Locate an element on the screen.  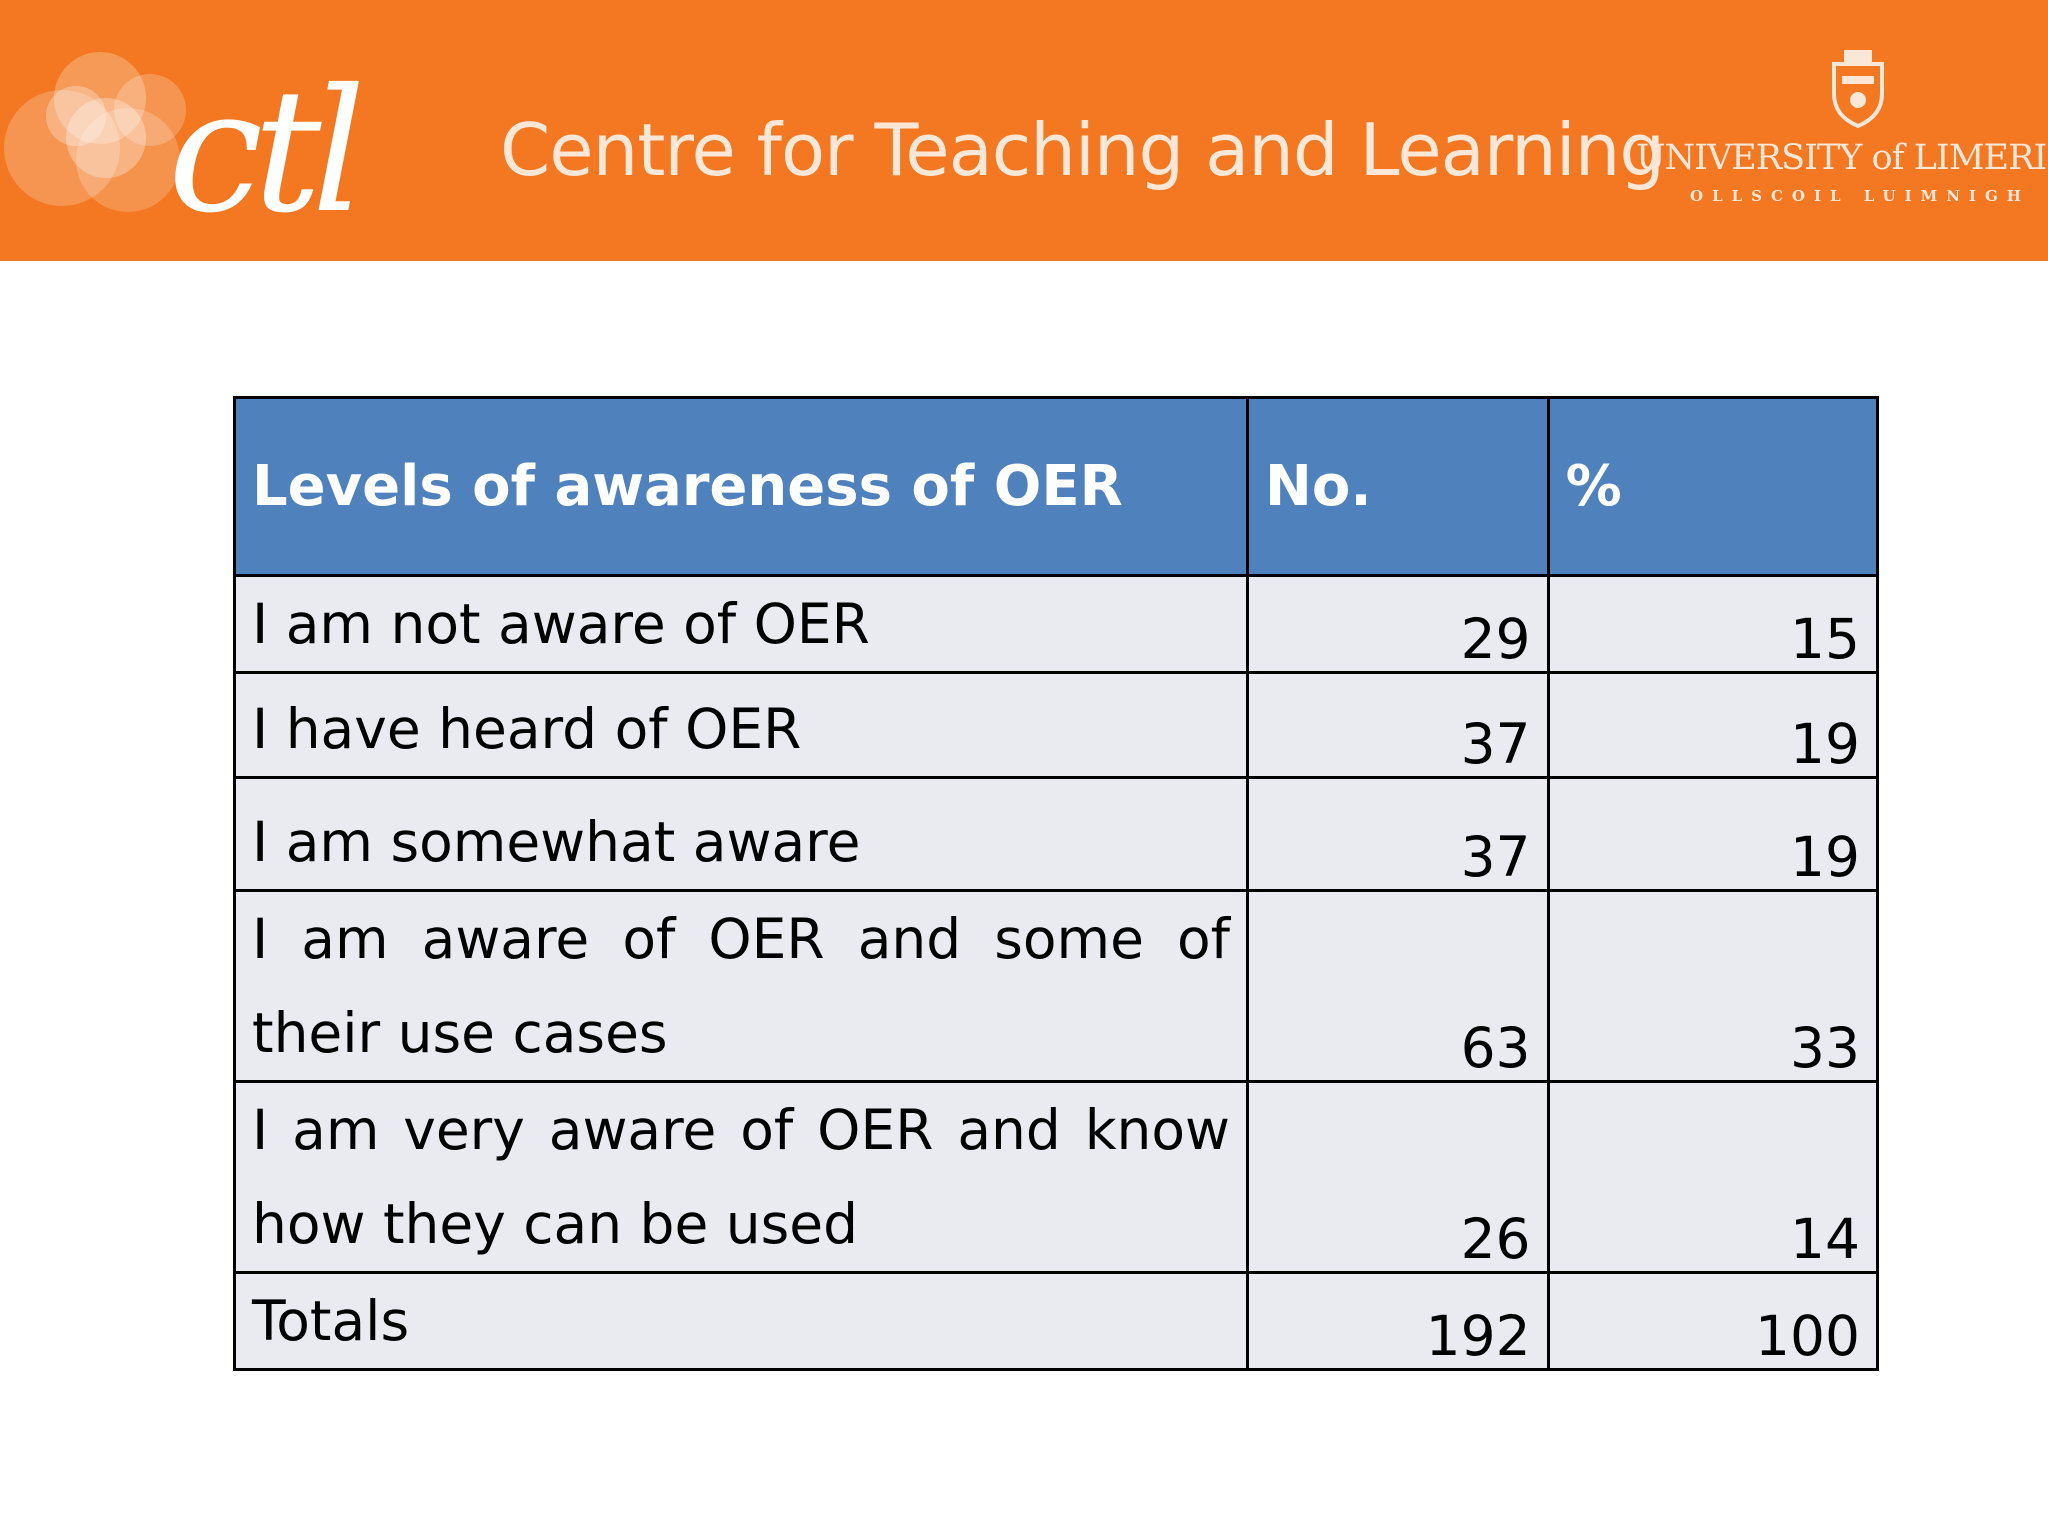
ctl-logo-text: ctl is located at coordinates (264, 146).